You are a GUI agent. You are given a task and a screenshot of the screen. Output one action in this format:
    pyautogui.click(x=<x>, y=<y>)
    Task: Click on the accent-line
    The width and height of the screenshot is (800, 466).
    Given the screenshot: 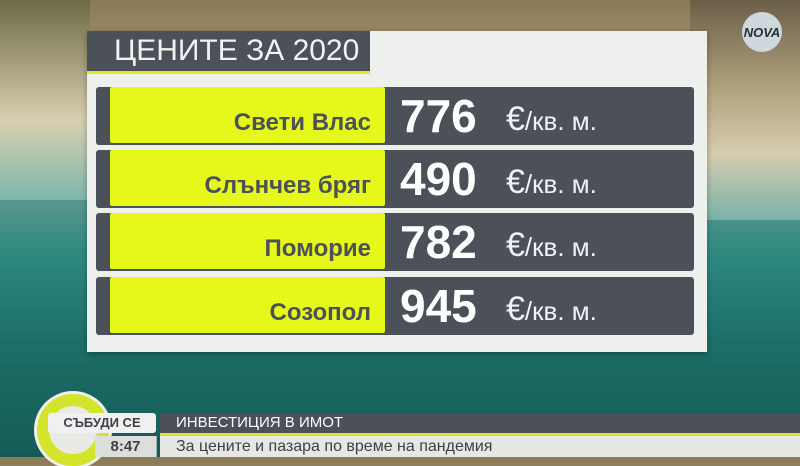 What is the action you would take?
    pyautogui.click(x=480, y=434)
    